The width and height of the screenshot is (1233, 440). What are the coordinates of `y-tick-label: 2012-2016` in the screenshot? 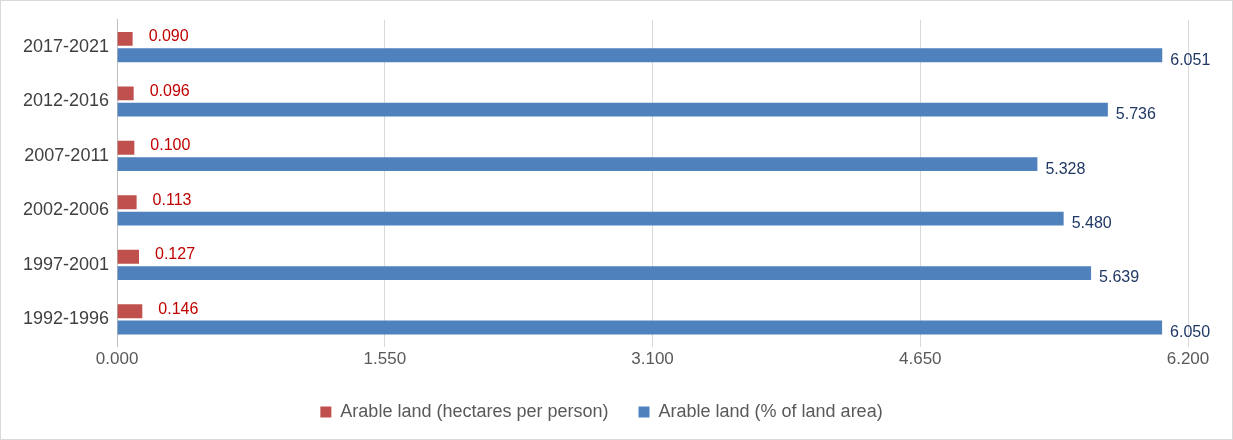 It's located at (66, 100).